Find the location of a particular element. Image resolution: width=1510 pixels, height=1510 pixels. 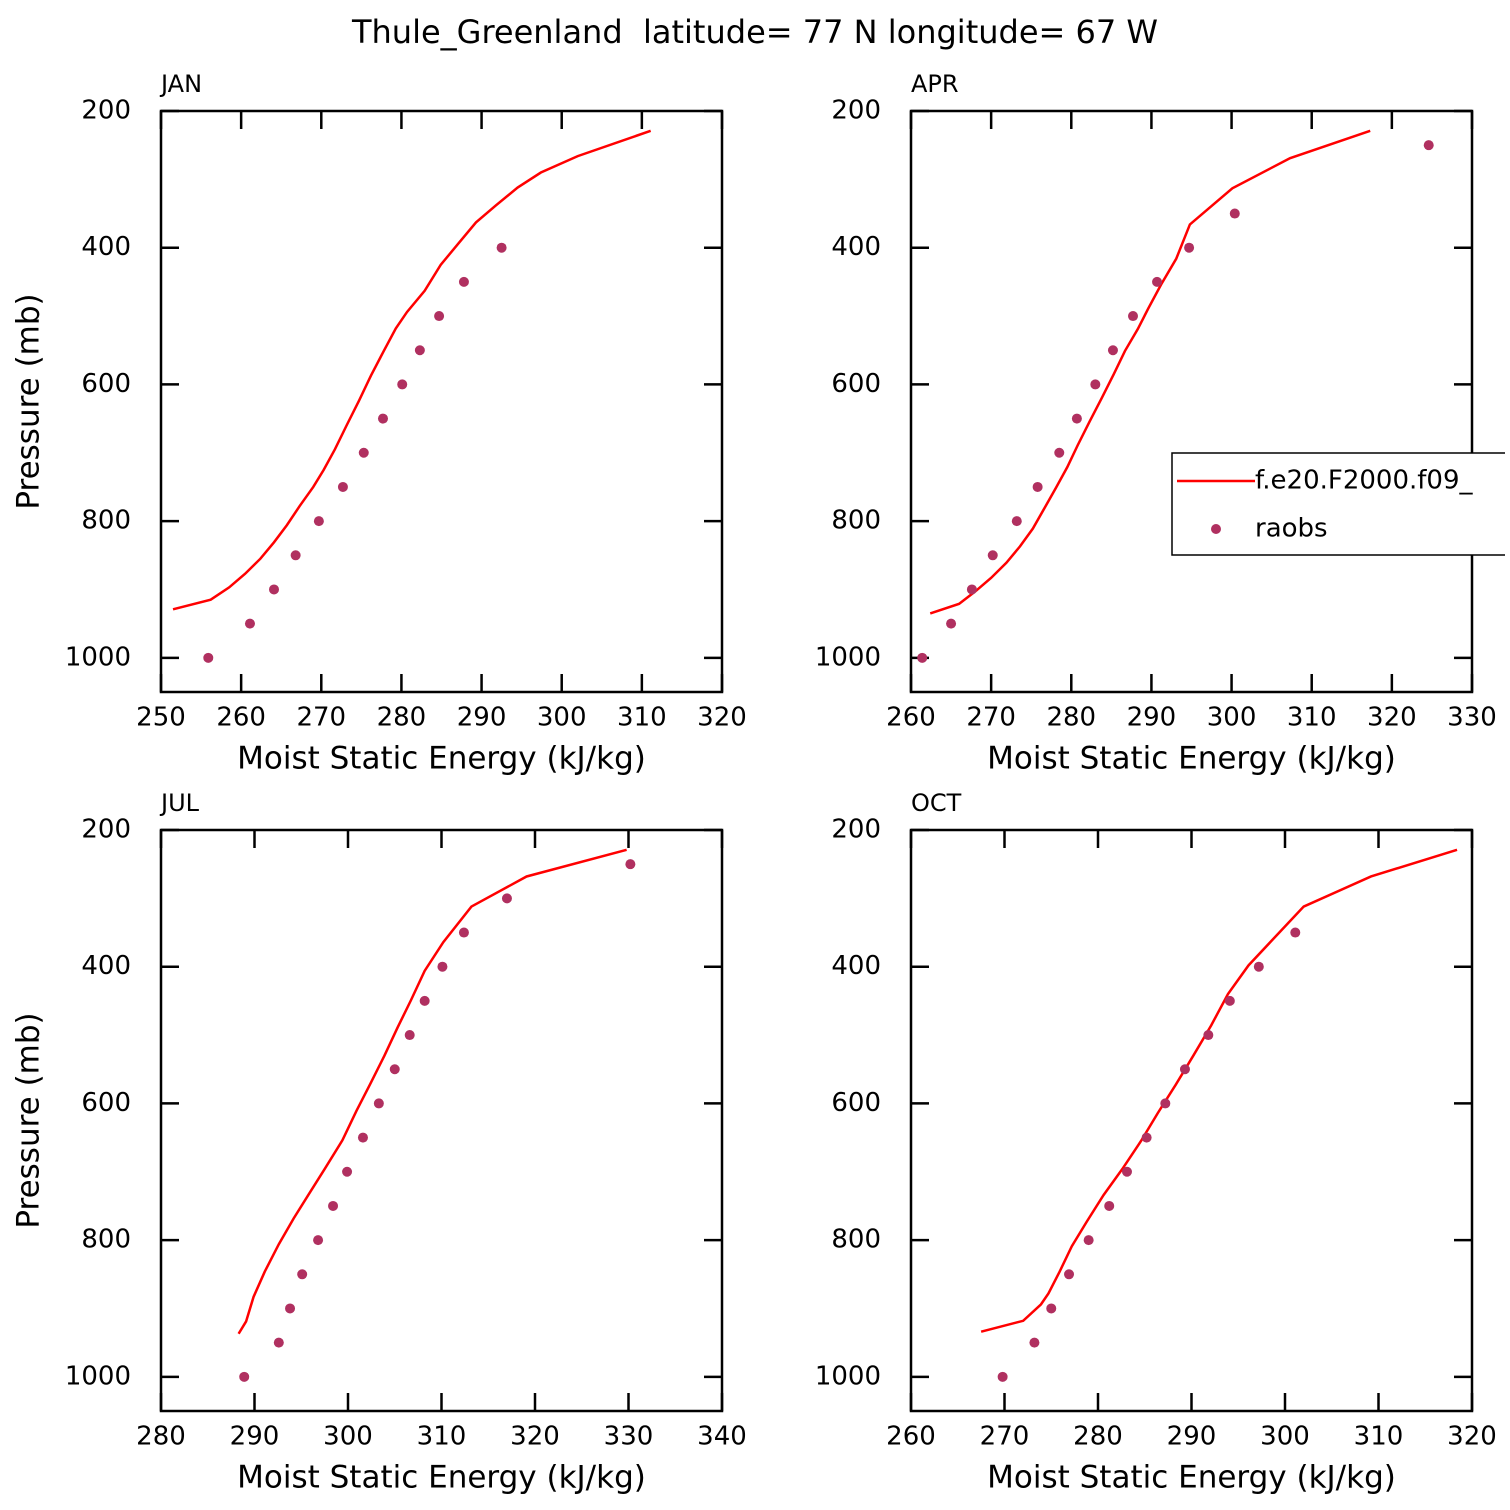

panel-title: JAN is located at coordinates (180, 84).